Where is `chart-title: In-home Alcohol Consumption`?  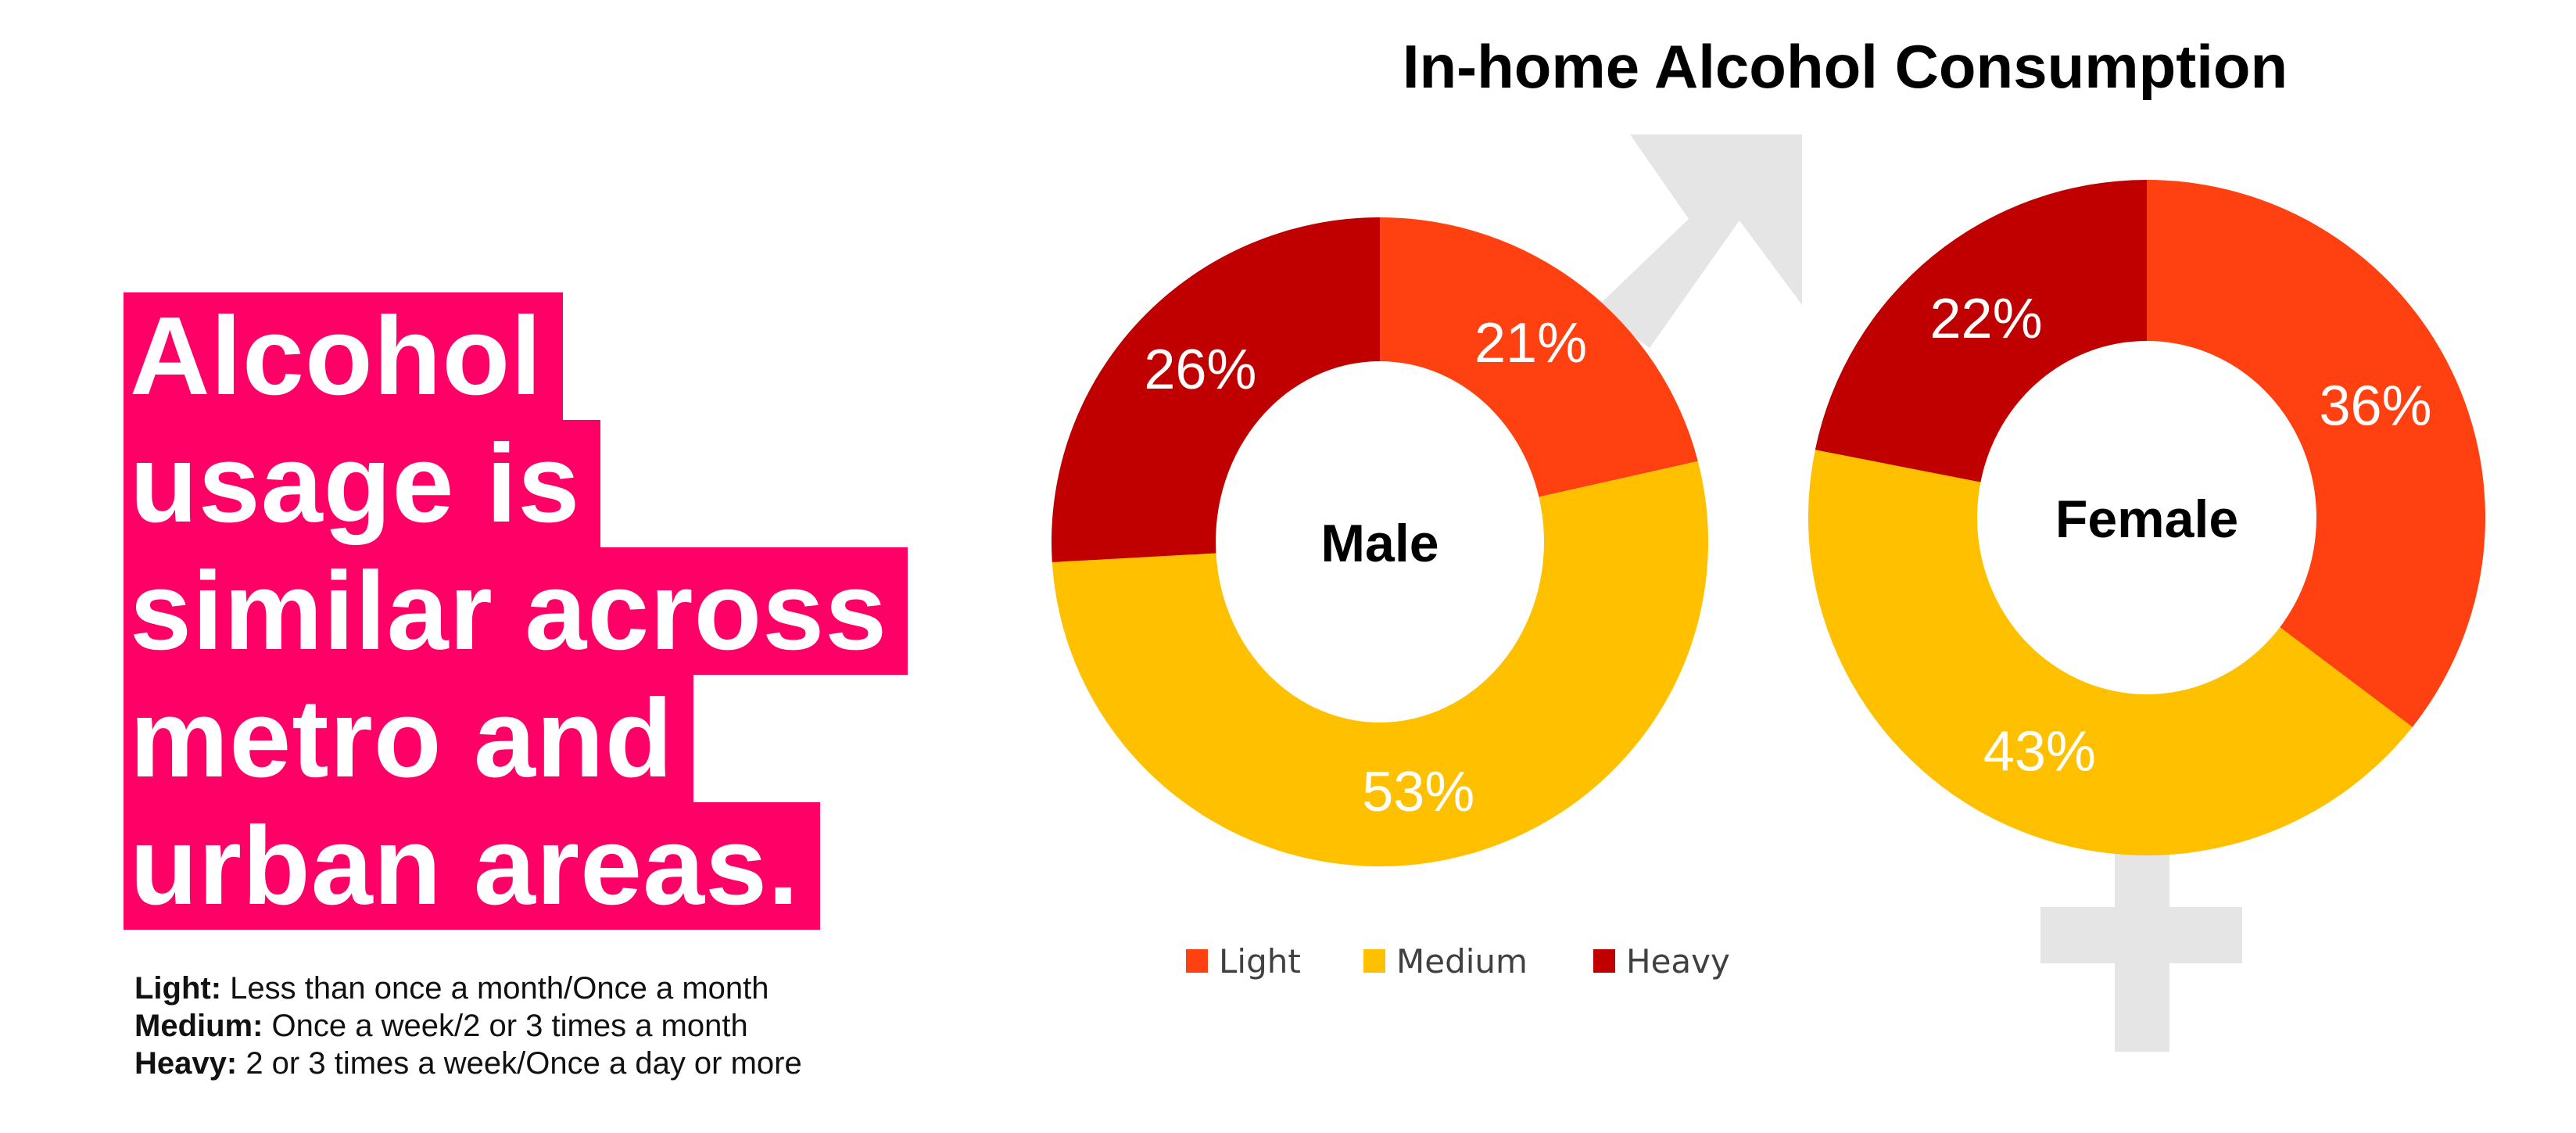
chart-title: In-home Alcohol Consumption is located at coordinates (1845, 66).